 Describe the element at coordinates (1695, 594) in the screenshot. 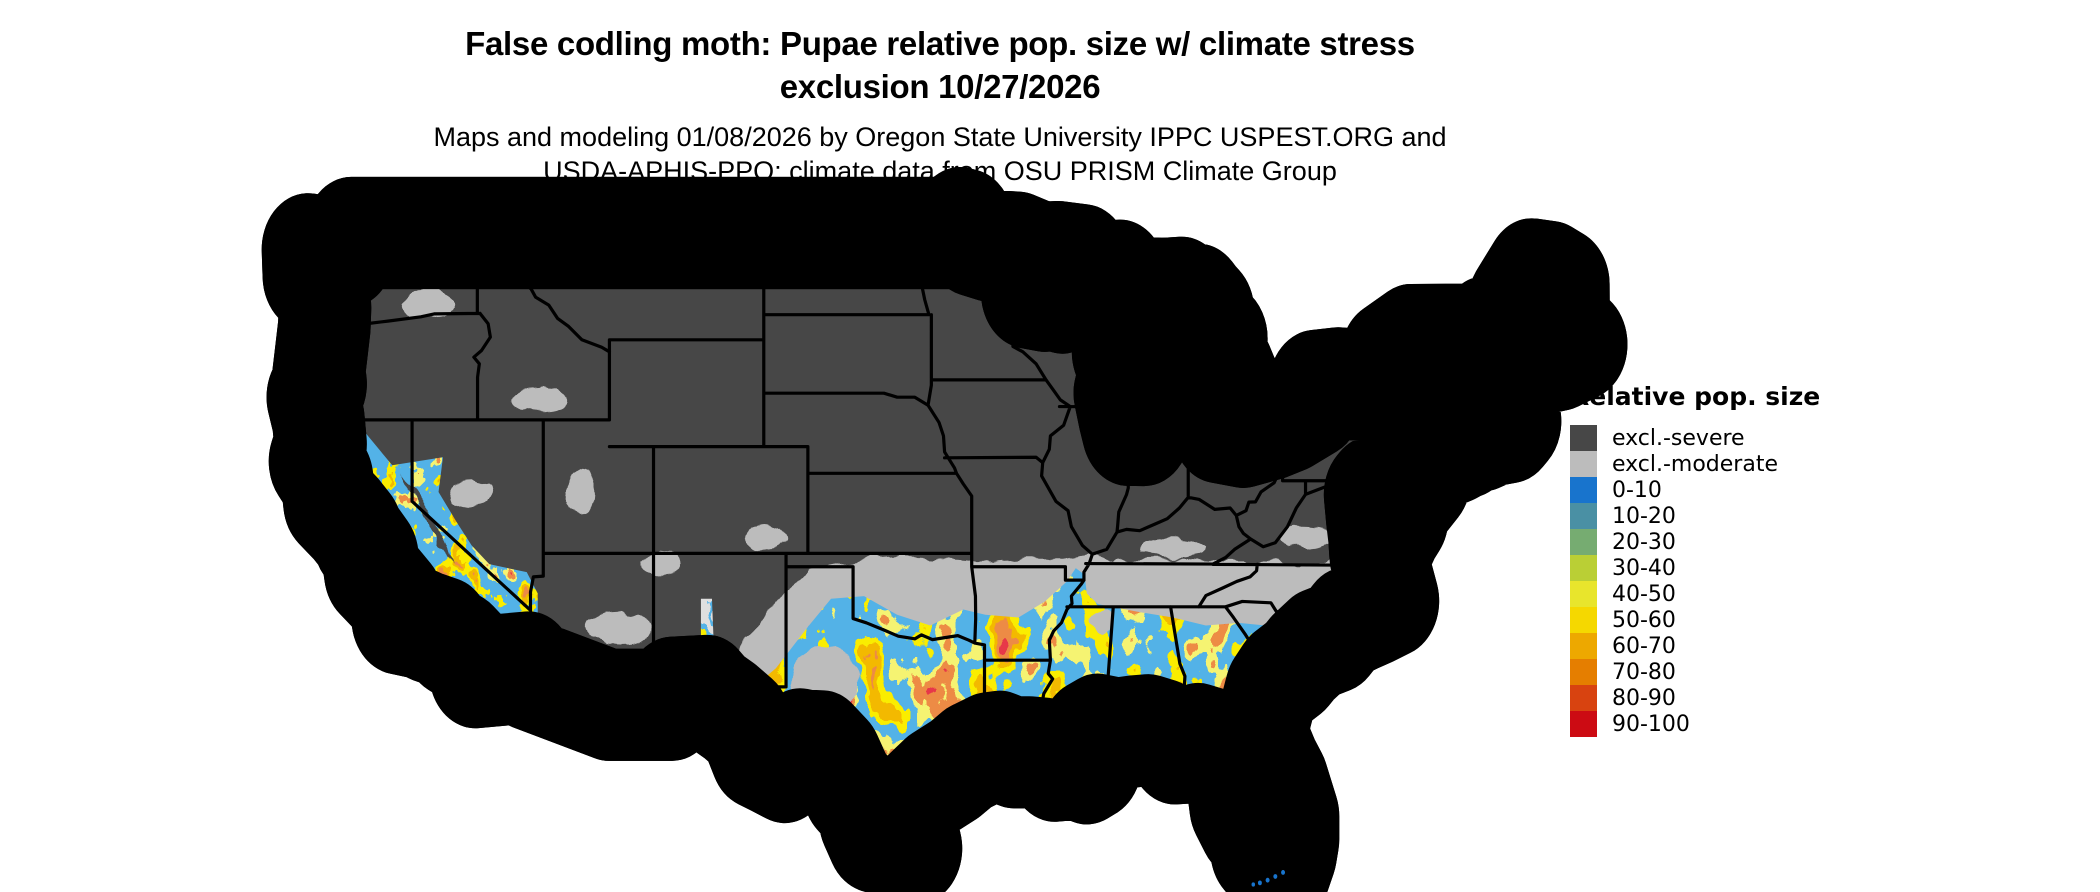

I see `legend-item: 40-50` at that location.